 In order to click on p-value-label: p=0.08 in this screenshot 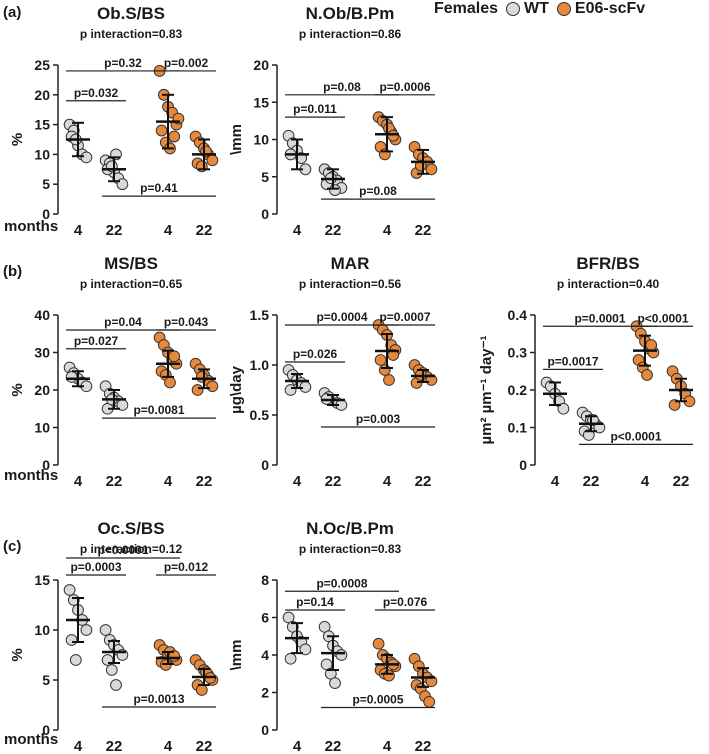, I will do `click(342, 87)`.